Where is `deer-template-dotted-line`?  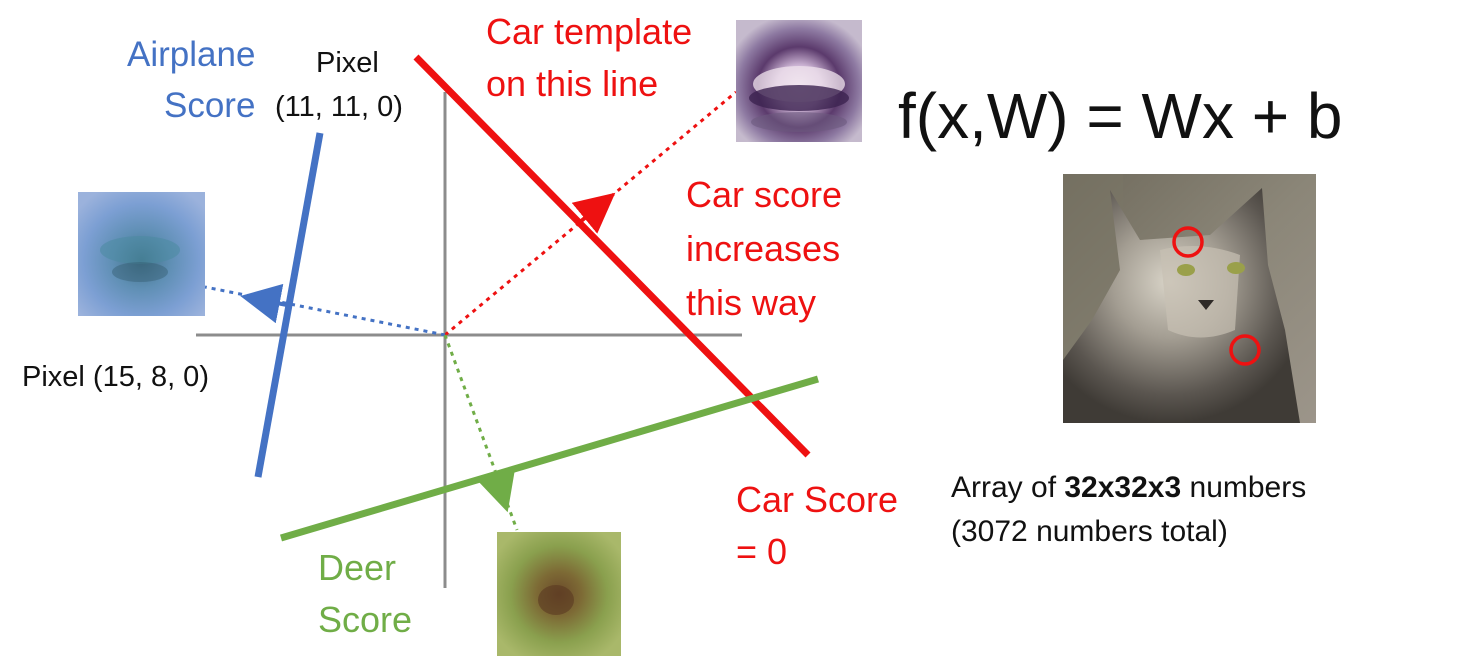
deer-template-dotted-line is located at coordinates (481, 432).